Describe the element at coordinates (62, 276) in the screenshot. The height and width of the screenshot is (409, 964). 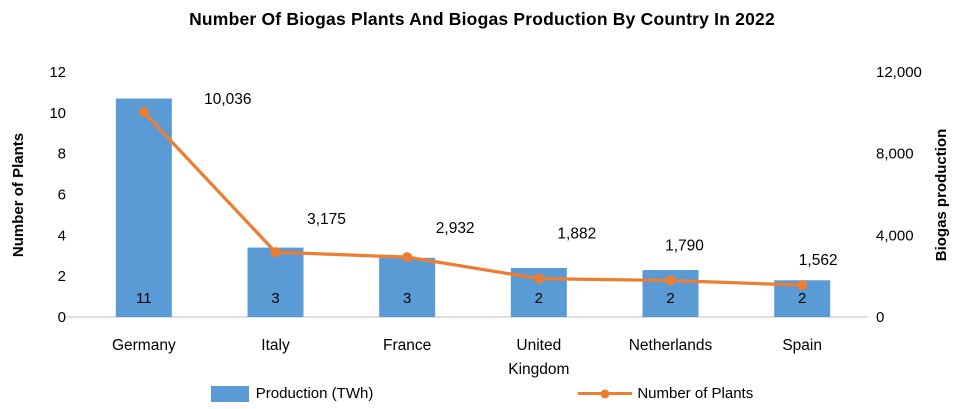
I see `left-axis-tick-2: 2` at that location.